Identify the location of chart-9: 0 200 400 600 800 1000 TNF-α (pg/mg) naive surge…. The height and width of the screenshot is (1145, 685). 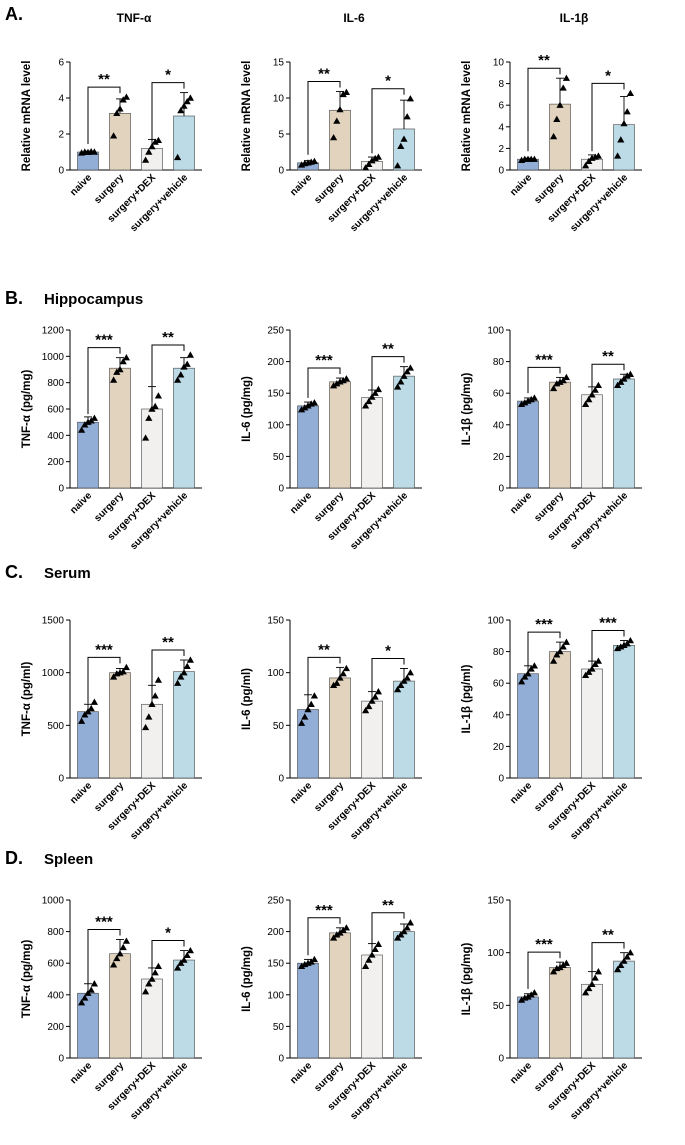
(111, 1009).